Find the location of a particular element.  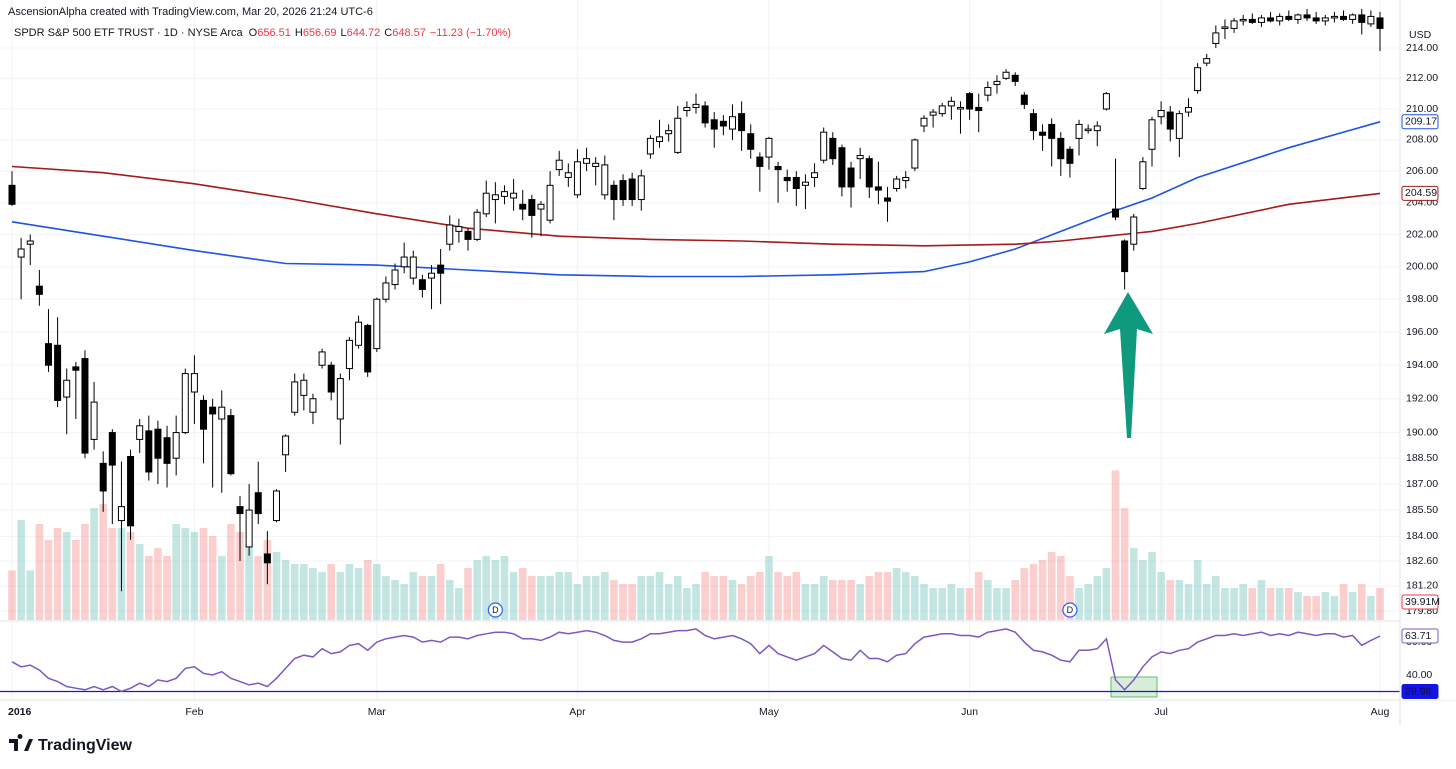

rsi-last-value: 63.71 is located at coordinates (1418, 636).